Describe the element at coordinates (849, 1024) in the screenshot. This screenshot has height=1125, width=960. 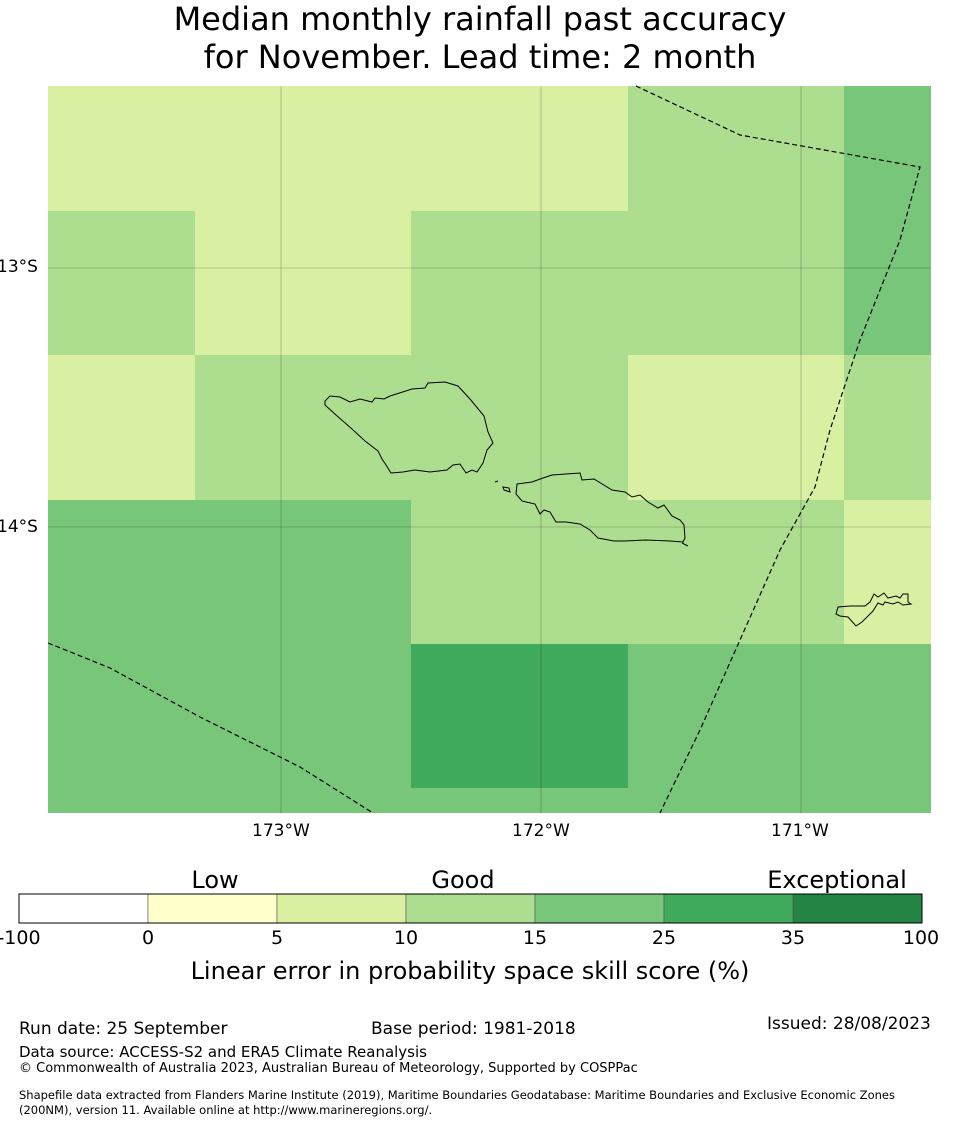
I see `issued-date: Issued: 28/08/2023` at that location.